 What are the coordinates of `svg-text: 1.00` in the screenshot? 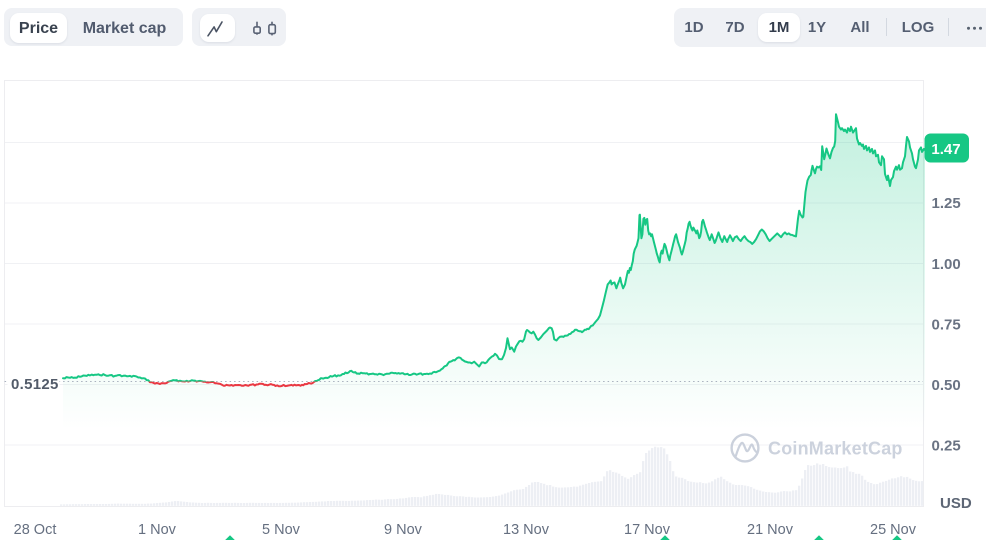 It's located at (946, 264).